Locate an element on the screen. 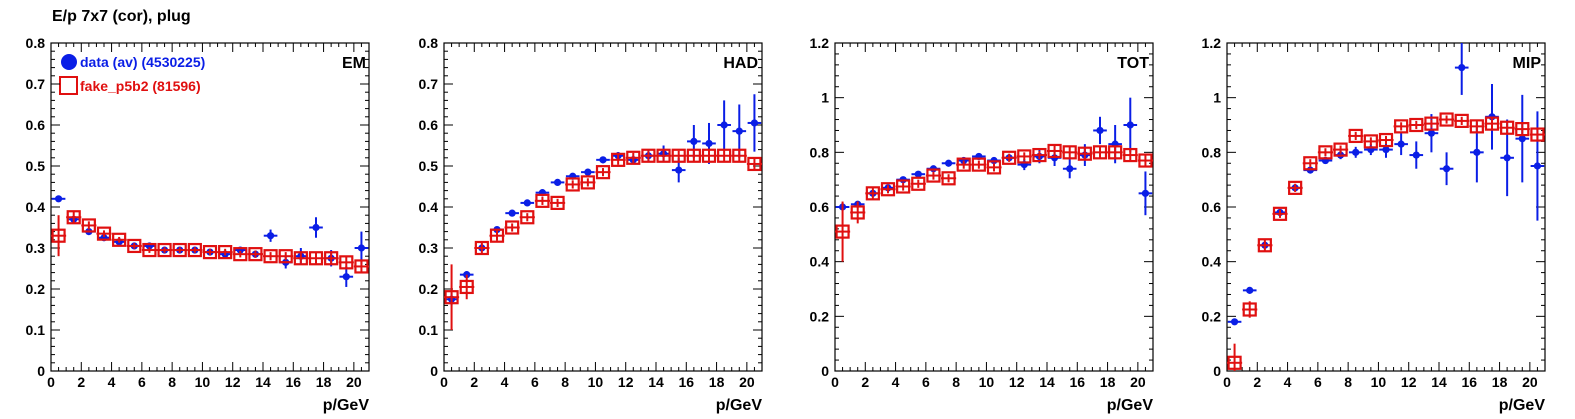 This screenshot has height=419, width=1575. legend-marker-data is located at coordinates (69, 62).